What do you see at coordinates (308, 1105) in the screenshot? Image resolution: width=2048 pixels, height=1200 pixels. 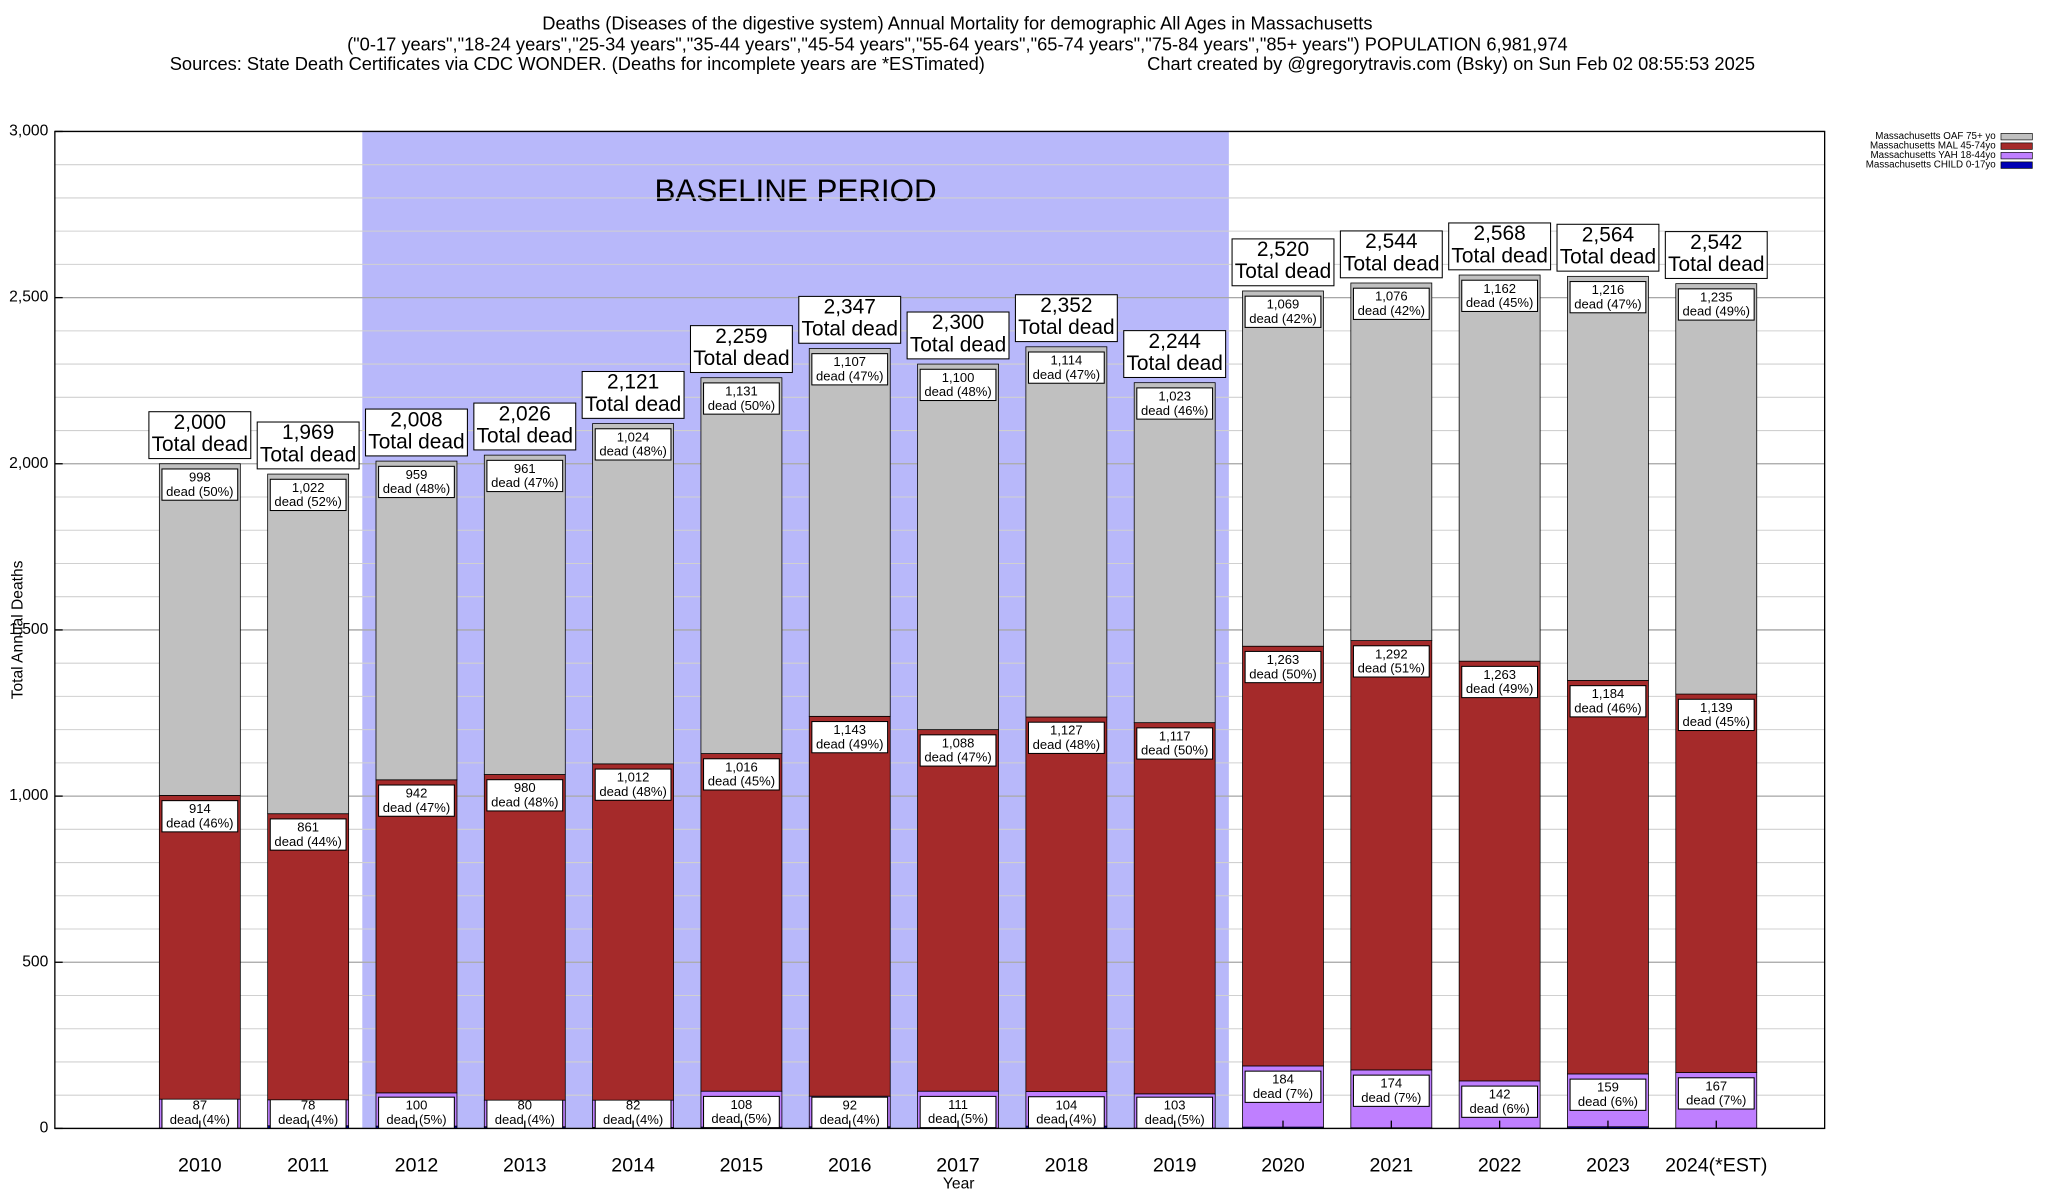 I see `value-label: 78` at bounding box center [308, 1105].